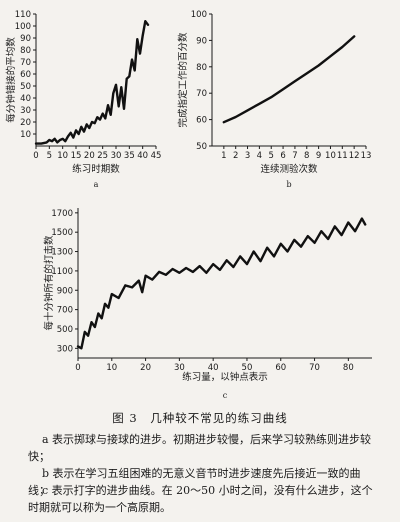  What do you see at coordinates (65, 311) in the screenshot?
I see `y-tick-label: 700` at bounding box center [65, 311].